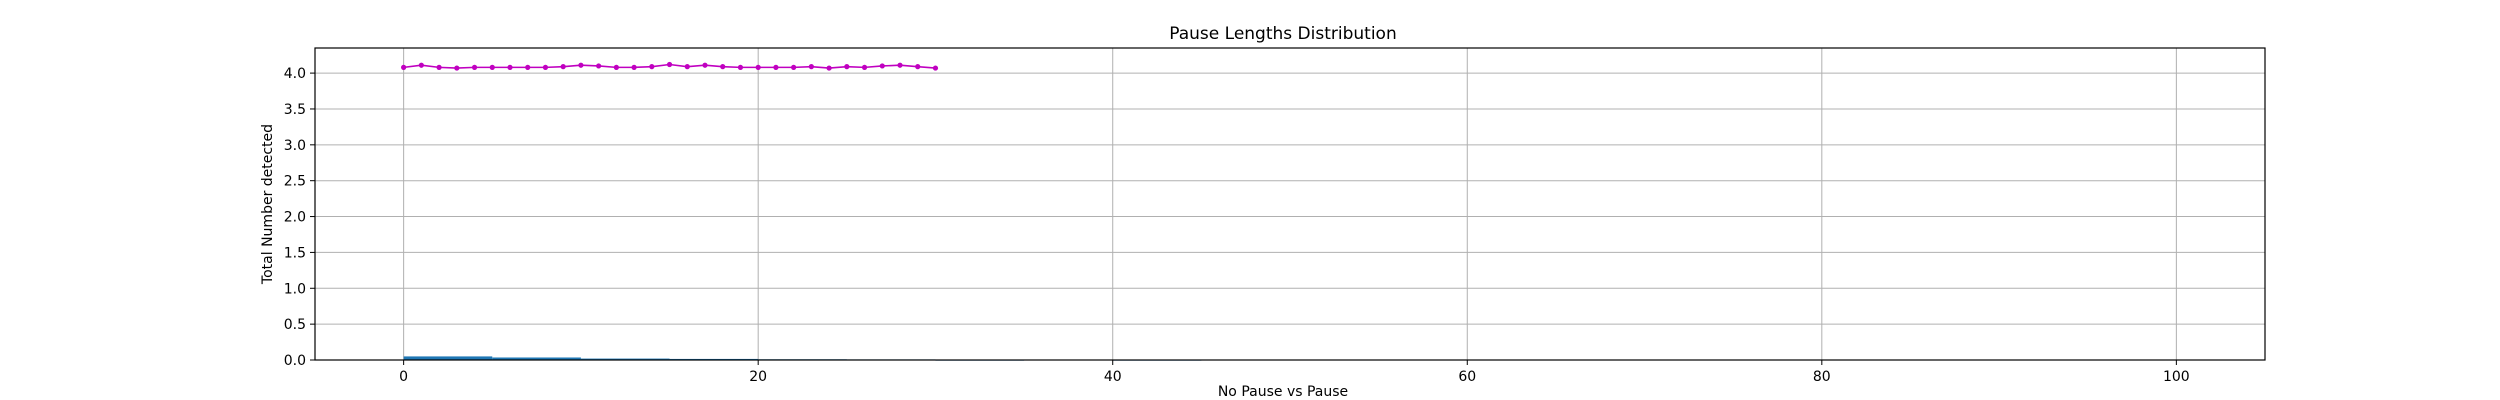  Describe the element at coordinates (403, 377) in the screenshot. I see `x-tick-label-0: 0` at that location.